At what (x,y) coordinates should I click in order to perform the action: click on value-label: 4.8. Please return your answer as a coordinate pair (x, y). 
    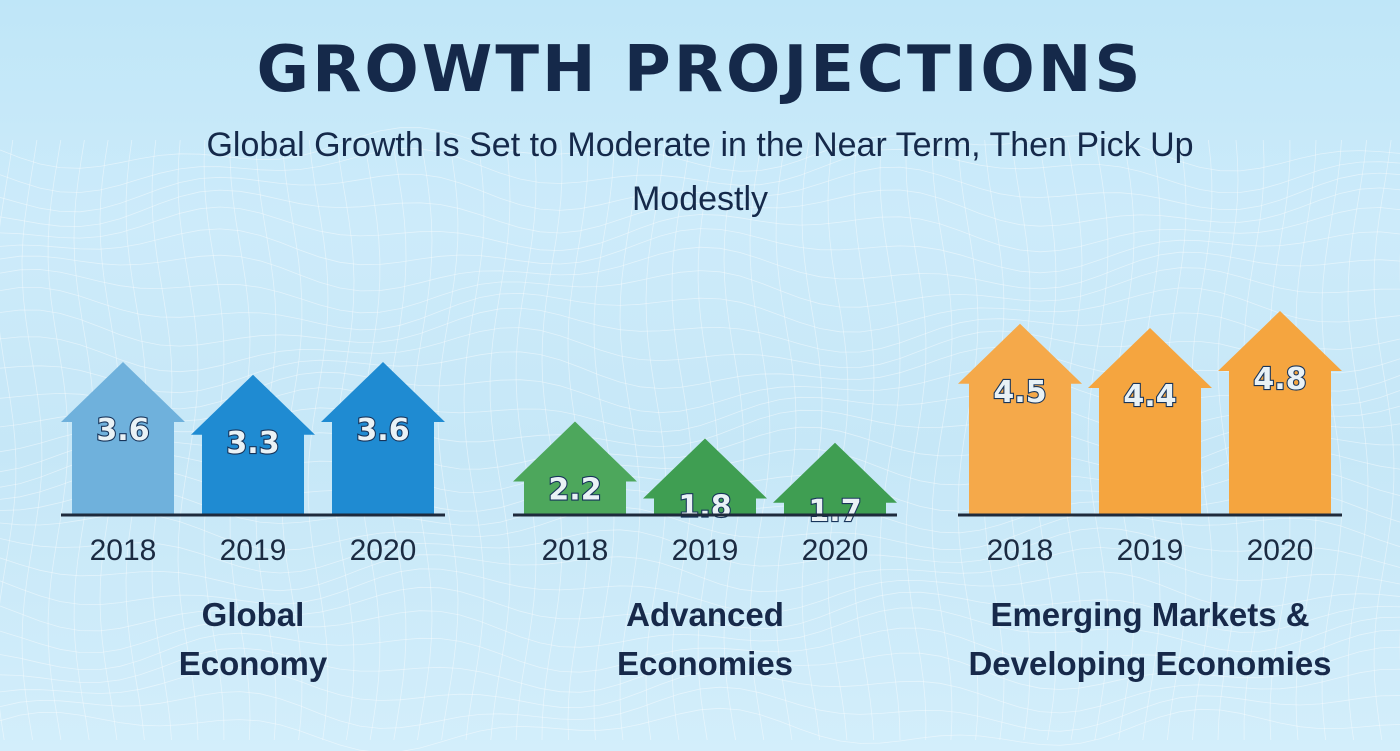
    Looking at the image, I should click on (1279, 379).